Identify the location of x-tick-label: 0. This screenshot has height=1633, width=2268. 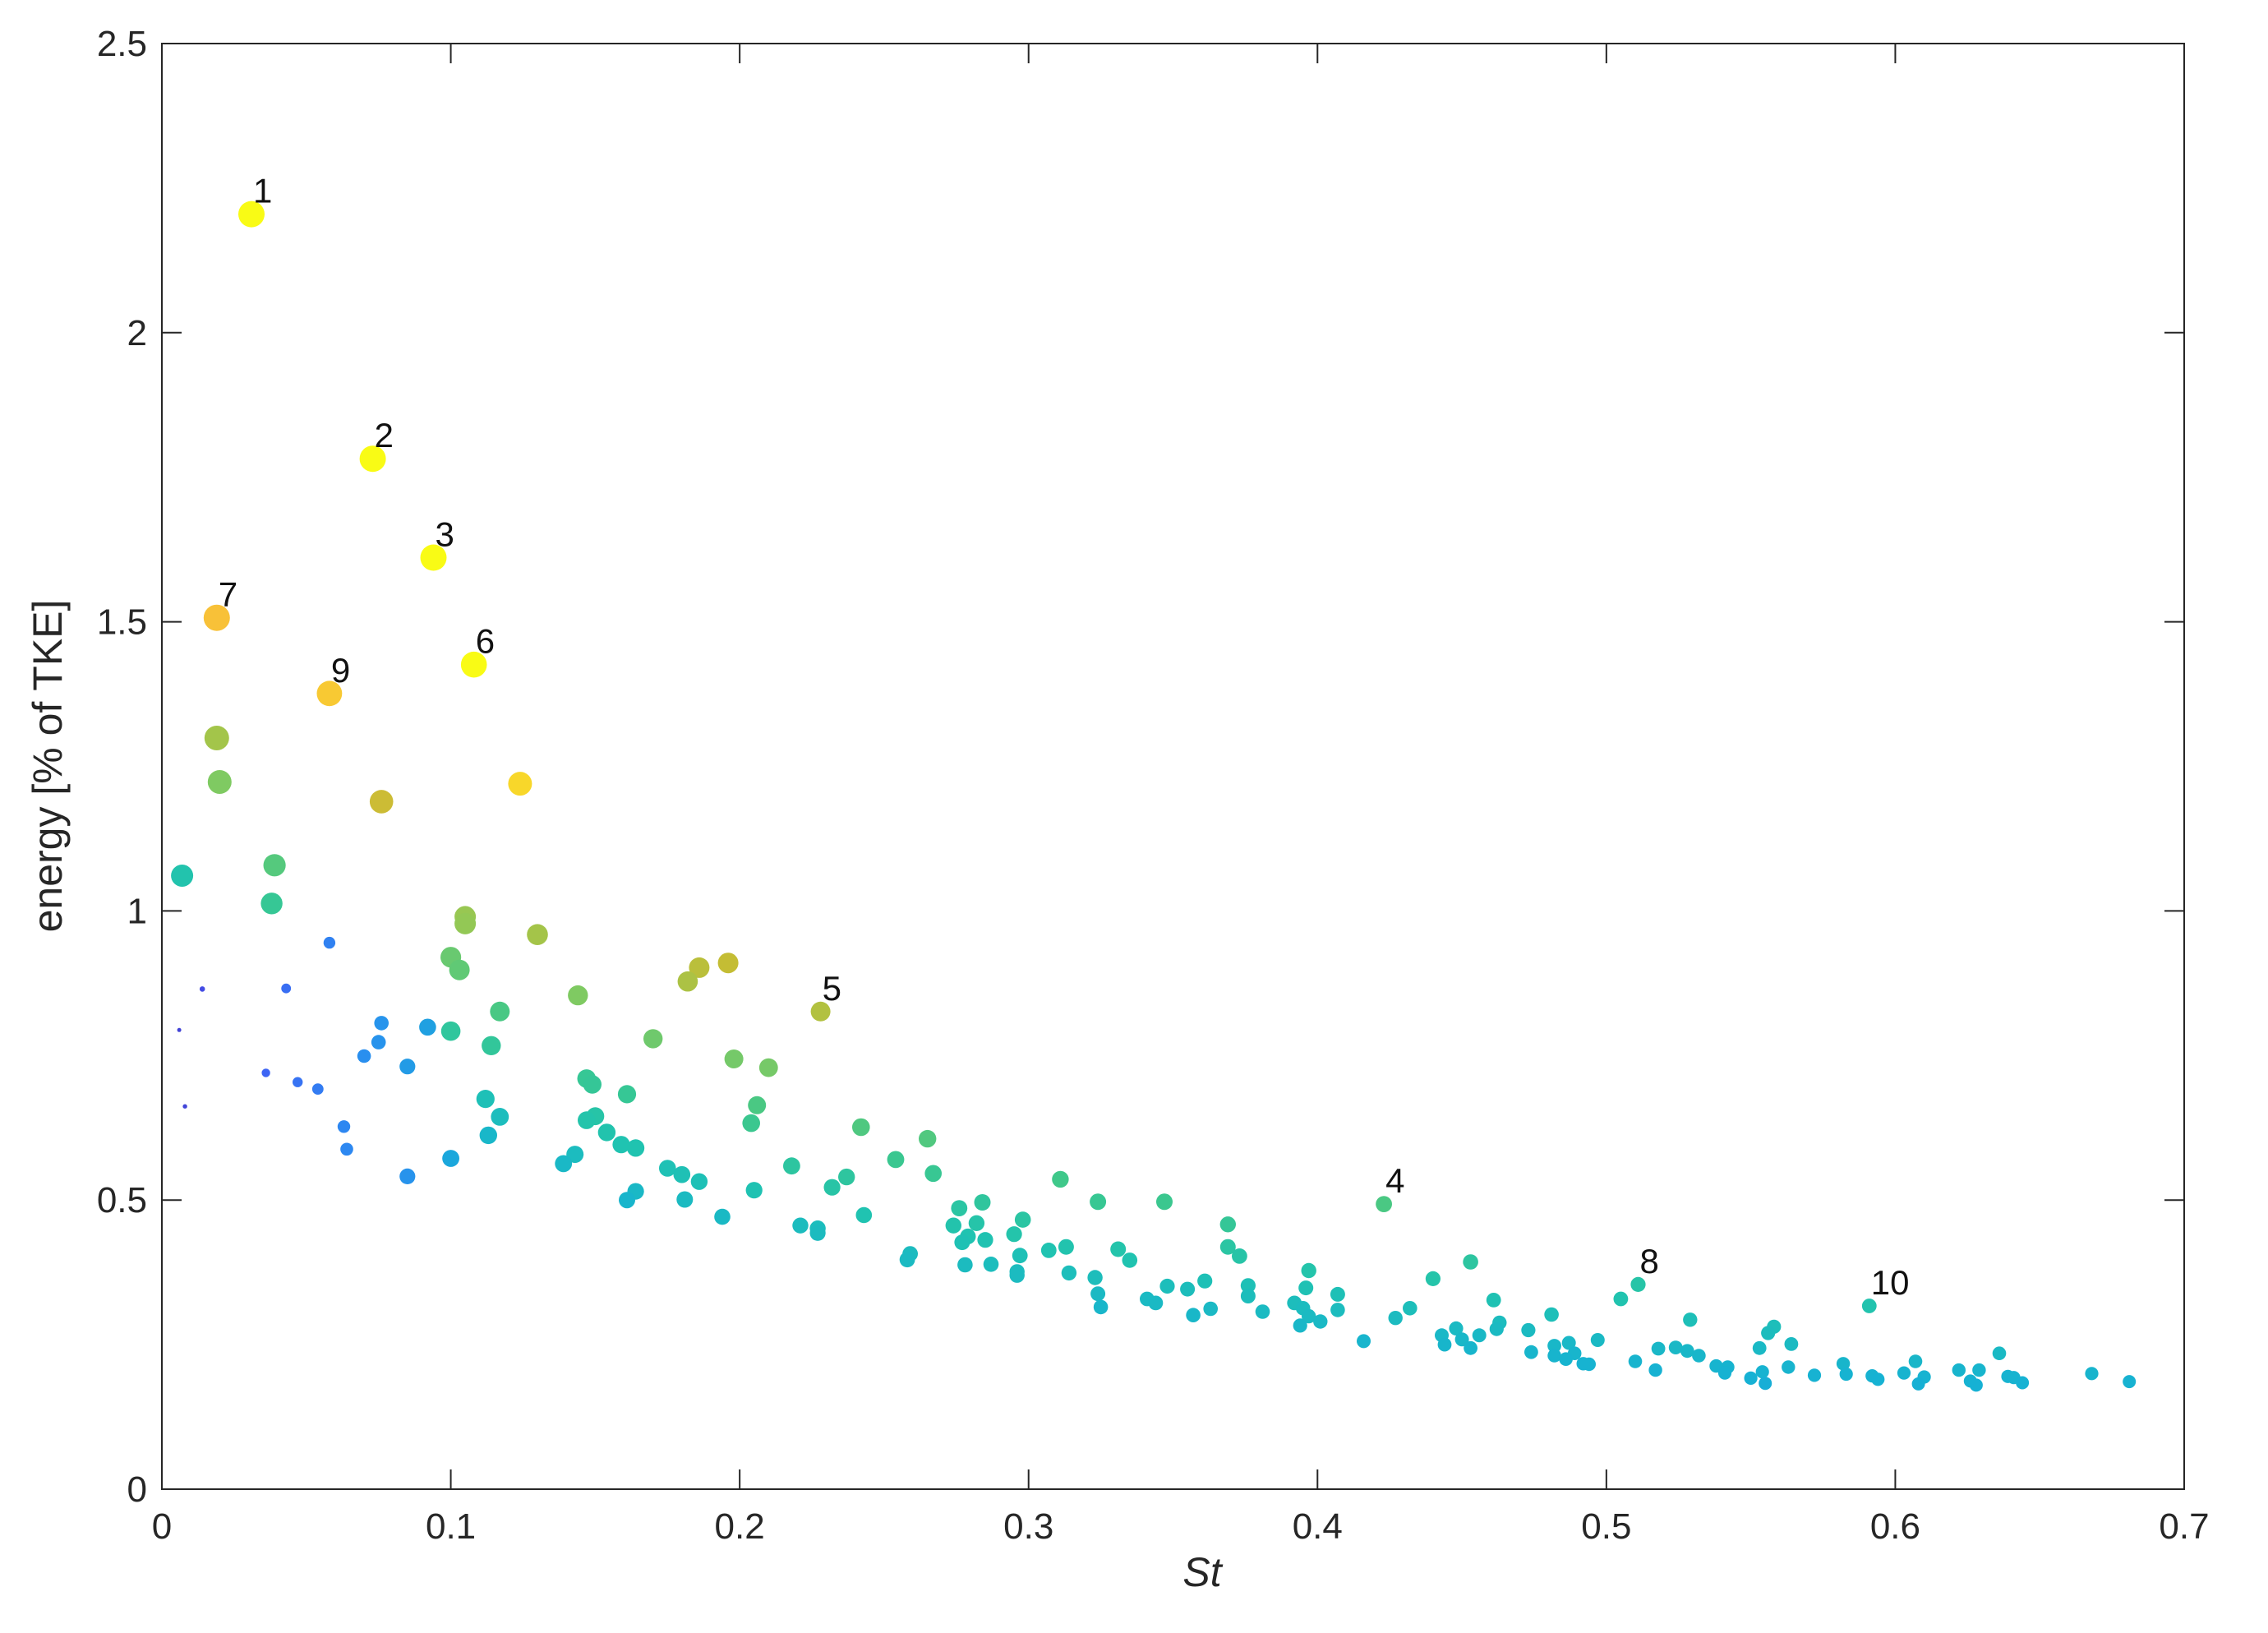
(162, 1526).